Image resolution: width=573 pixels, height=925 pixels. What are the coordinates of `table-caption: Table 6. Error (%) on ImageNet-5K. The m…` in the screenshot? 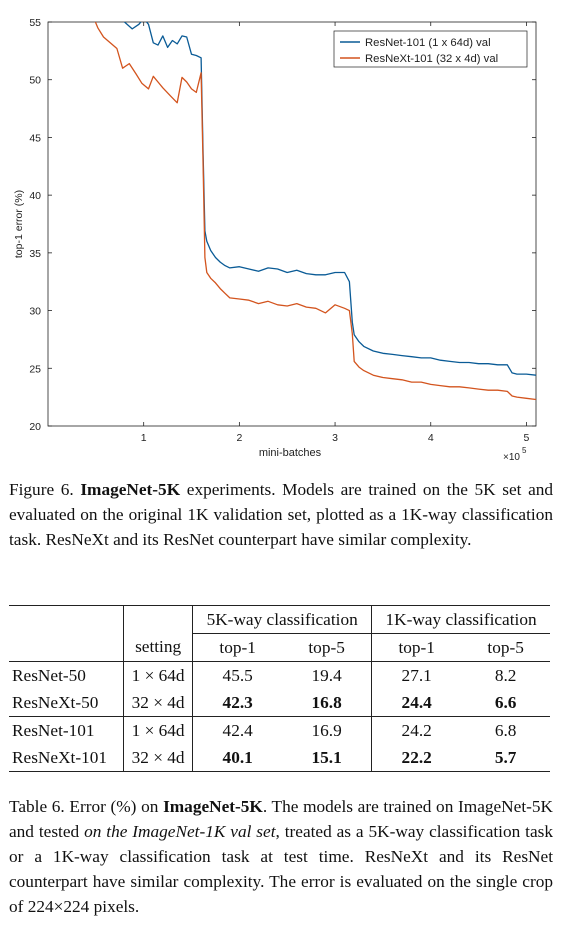 It's located at (281, 856).